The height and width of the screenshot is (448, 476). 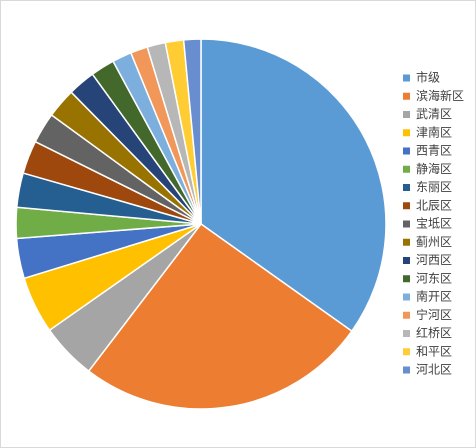 What do you see at coordinates (434, 260) in the screenshot?
I see `legend-label: 河西区` at bounding box center [434, 260].